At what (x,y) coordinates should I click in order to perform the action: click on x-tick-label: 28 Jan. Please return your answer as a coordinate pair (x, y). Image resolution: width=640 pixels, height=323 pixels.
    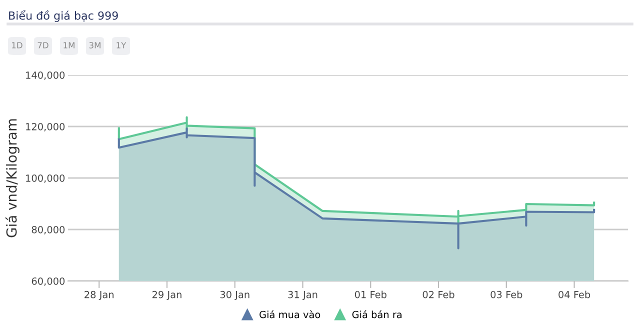
    Looking at the image, I should click on (99, 295).